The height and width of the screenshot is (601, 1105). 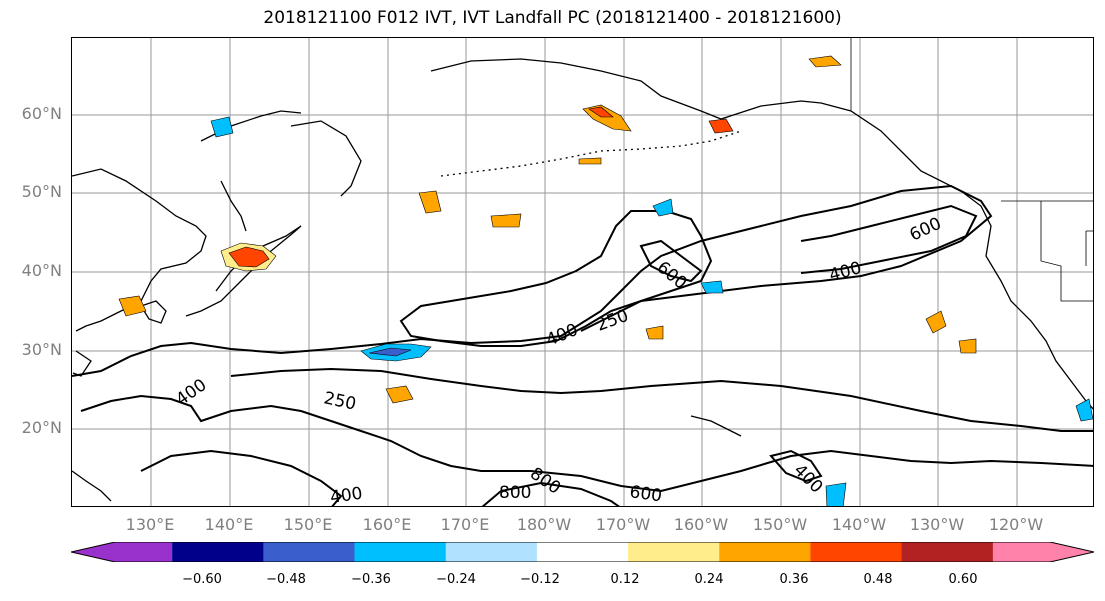 What do you see at coordinates (153, 312) in the screenshot?
I see `korea-coast` at bounding box center [153, 312].